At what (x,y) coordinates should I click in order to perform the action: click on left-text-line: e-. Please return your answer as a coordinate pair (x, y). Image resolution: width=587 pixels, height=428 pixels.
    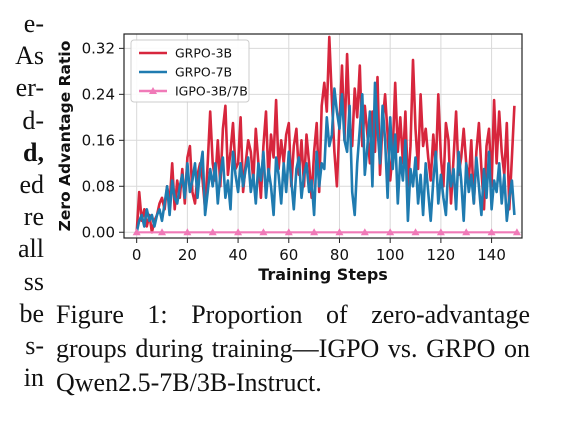
    Looking at the image, I should click on (33, 23).